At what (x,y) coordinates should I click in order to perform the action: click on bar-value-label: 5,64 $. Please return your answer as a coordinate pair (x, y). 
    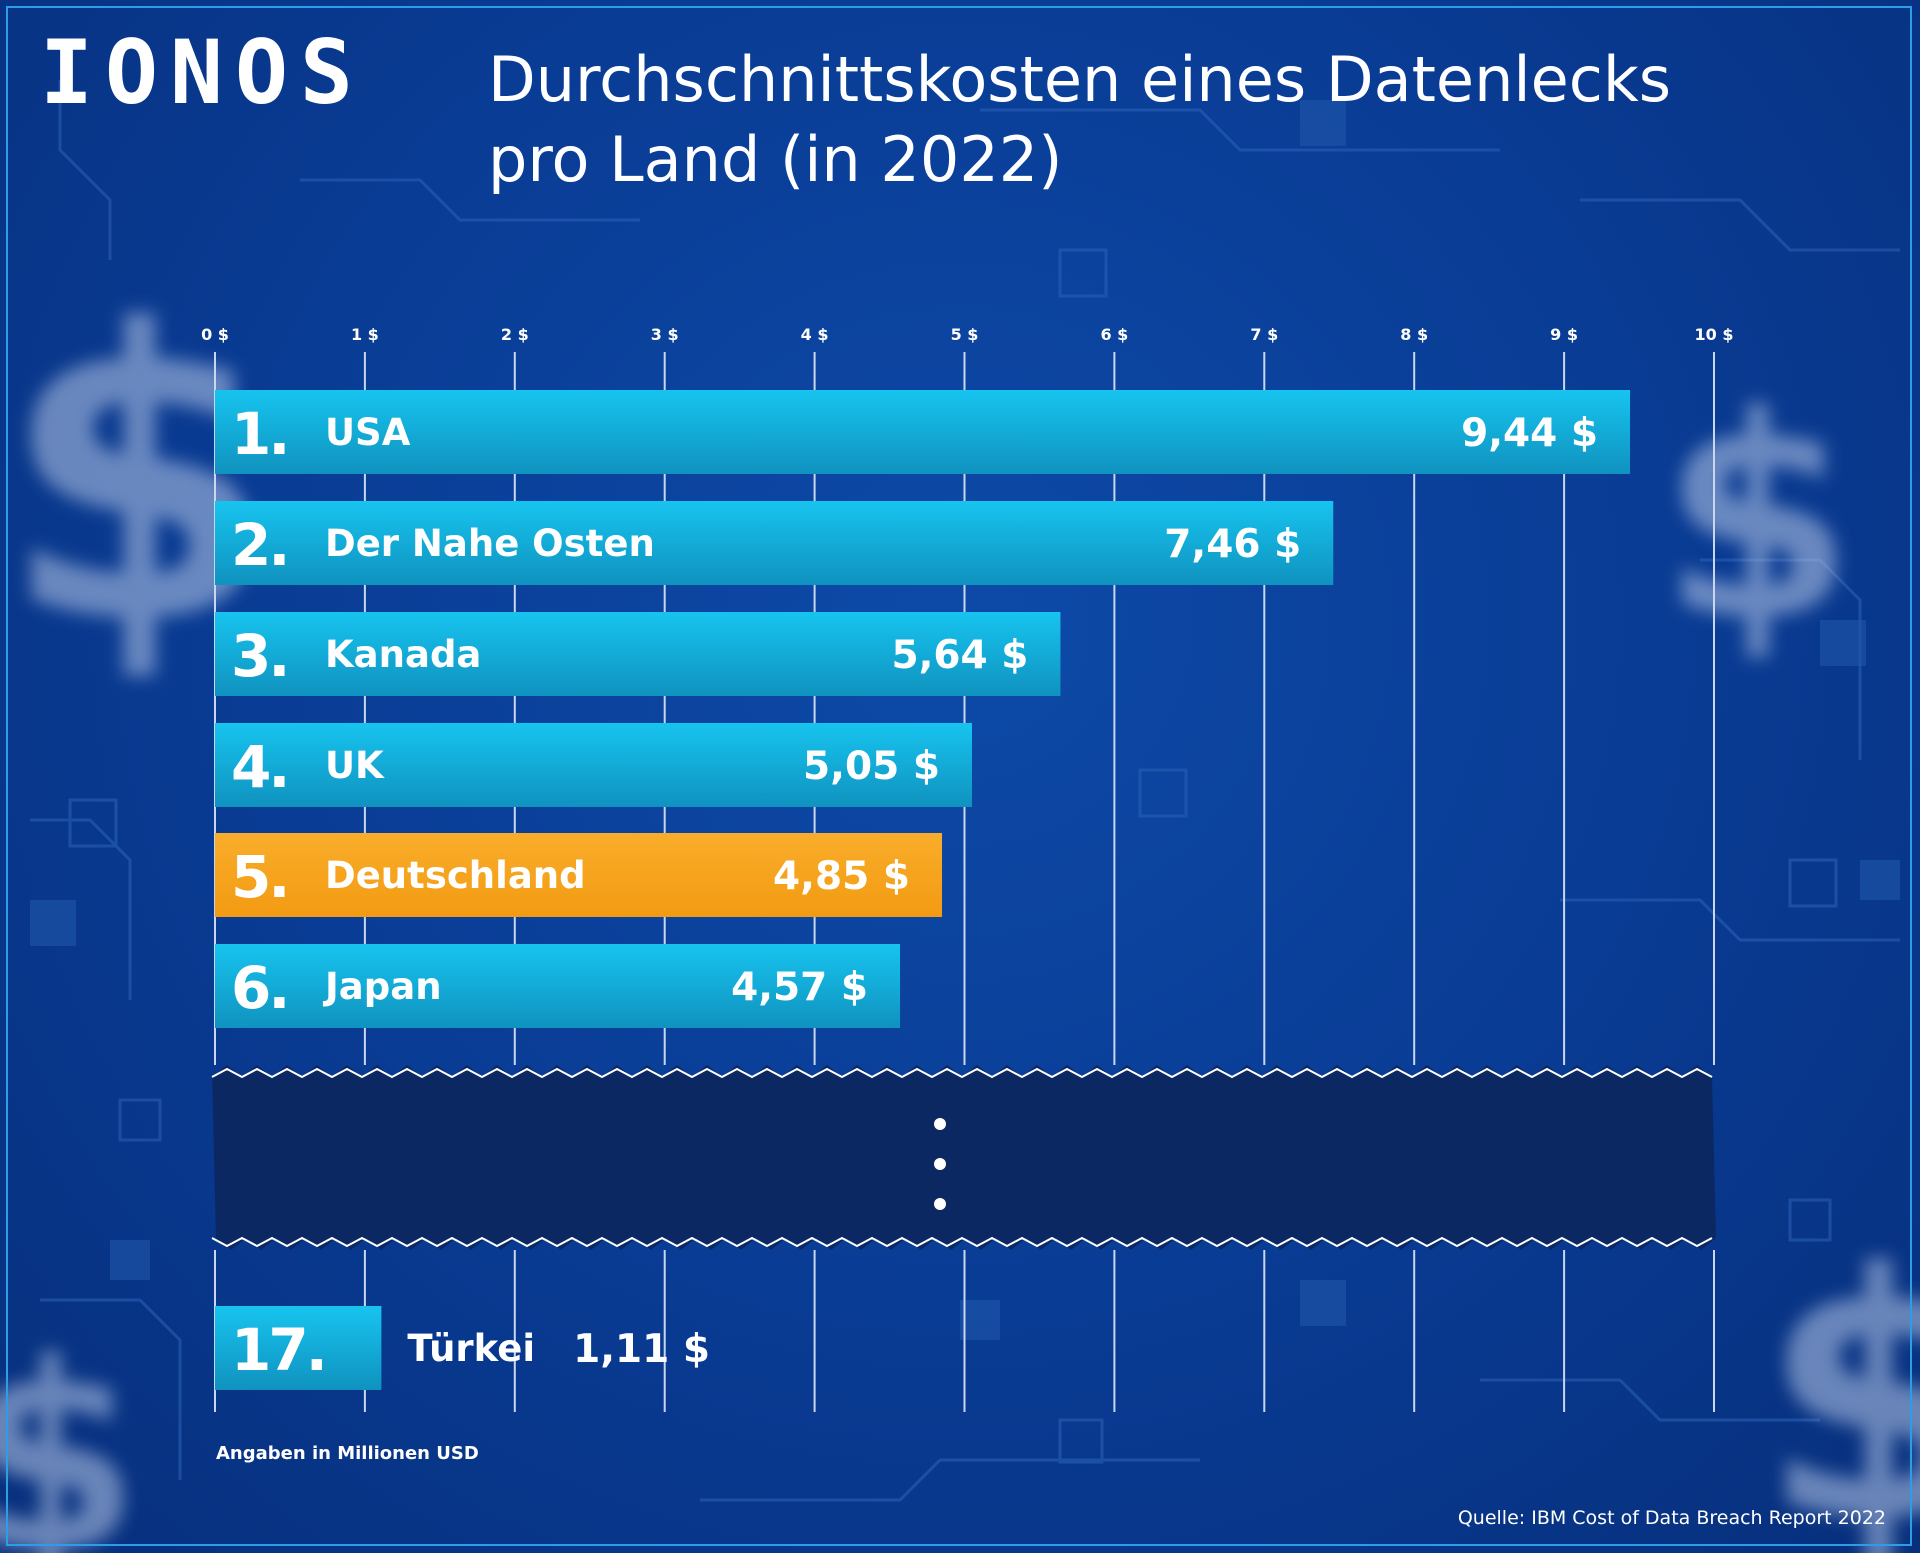
    Looking at the image, I should click on (959, 655).